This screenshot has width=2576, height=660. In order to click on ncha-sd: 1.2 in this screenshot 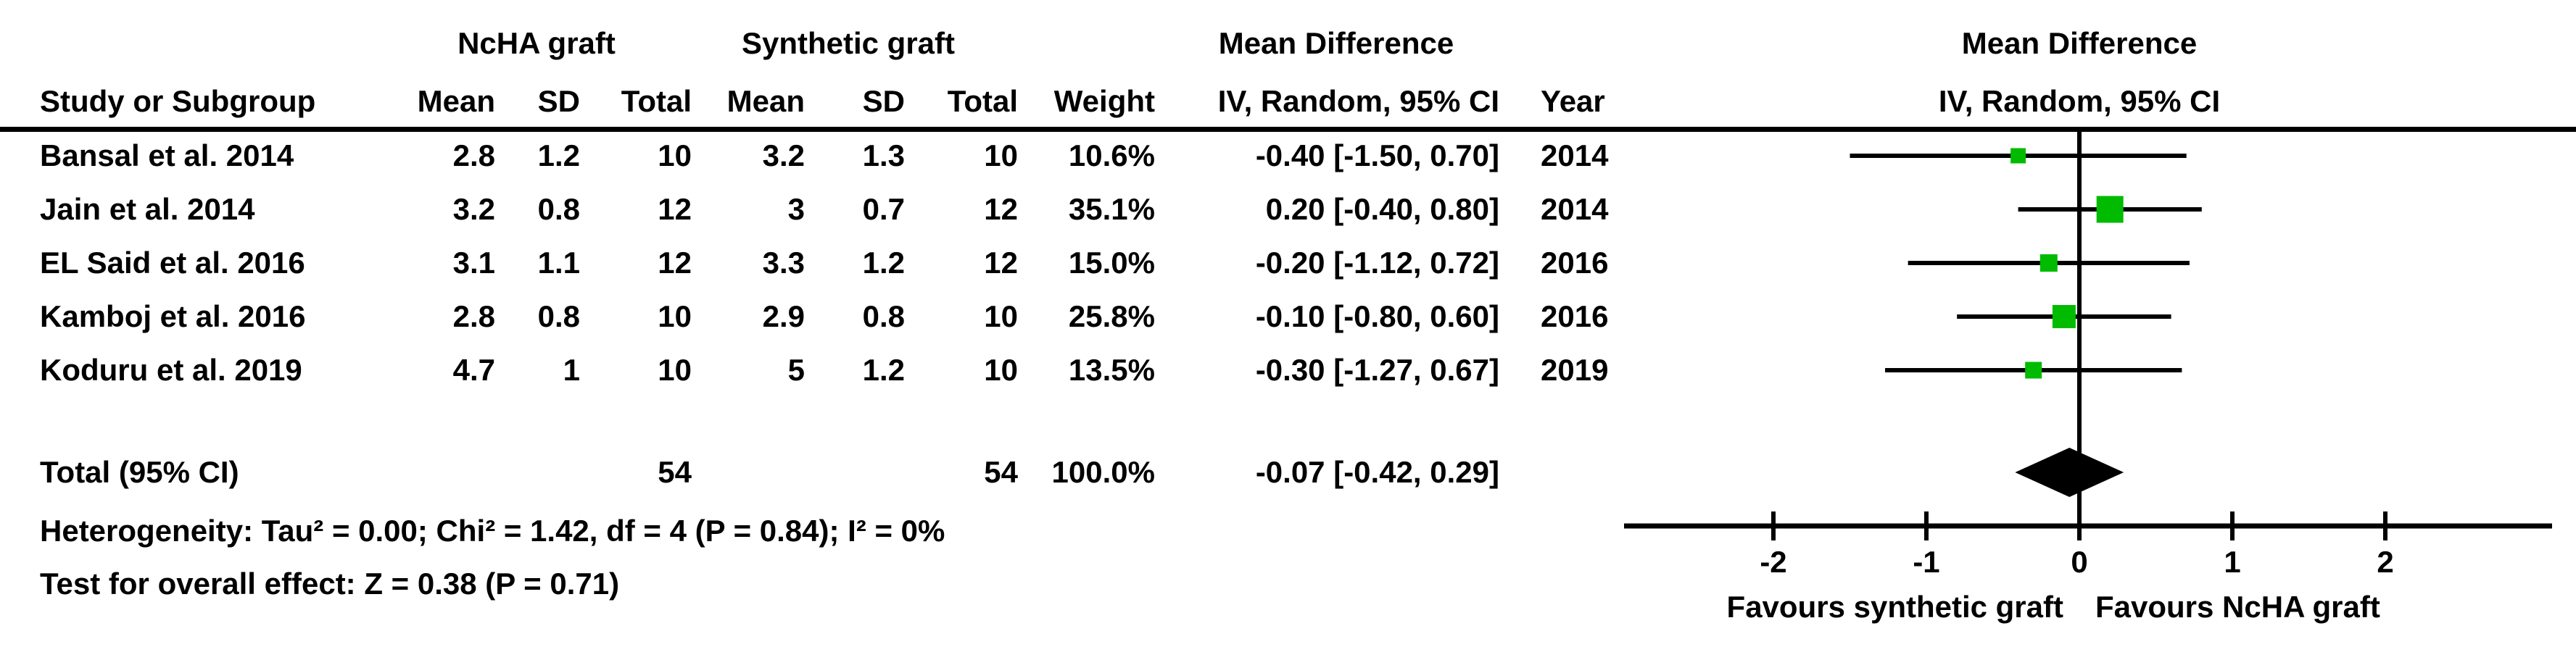, I will do `click(558, 155)`.